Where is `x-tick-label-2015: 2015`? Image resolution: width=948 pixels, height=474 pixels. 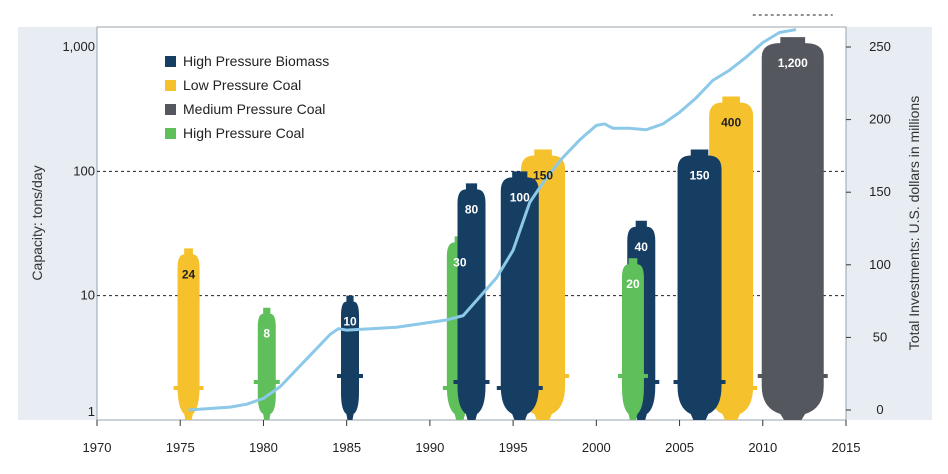 x-tick-label-2015: 2015 is located at coordinates (846, 447).